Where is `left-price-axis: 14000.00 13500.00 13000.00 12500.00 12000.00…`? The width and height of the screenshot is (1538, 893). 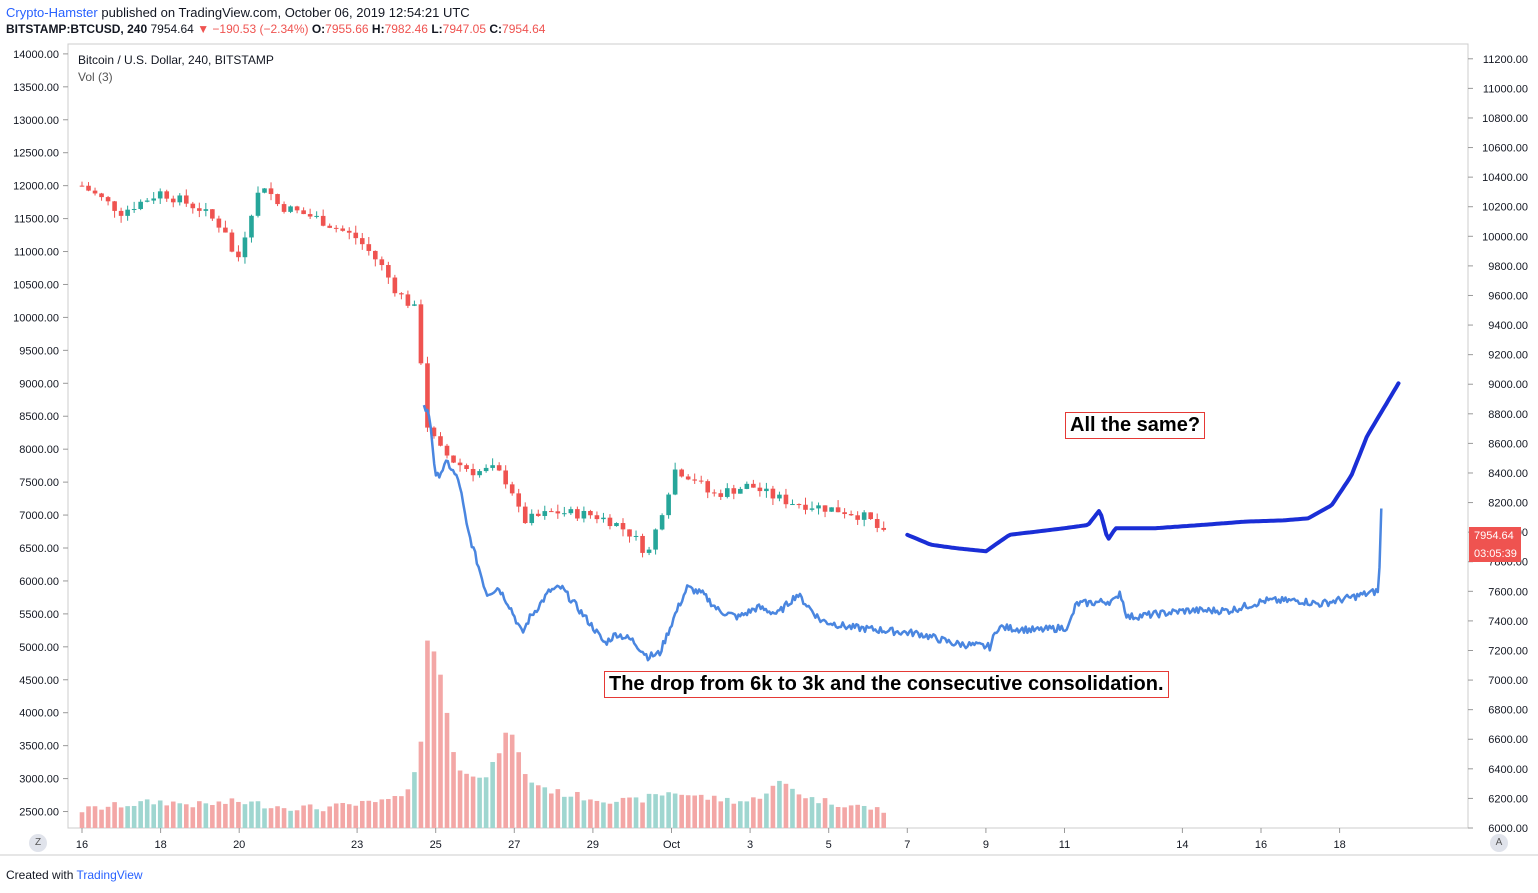
left-price-axis: 14000.00 13500.00 13000.00 12500.00 12000.00… is located at coordinates (40, 434).